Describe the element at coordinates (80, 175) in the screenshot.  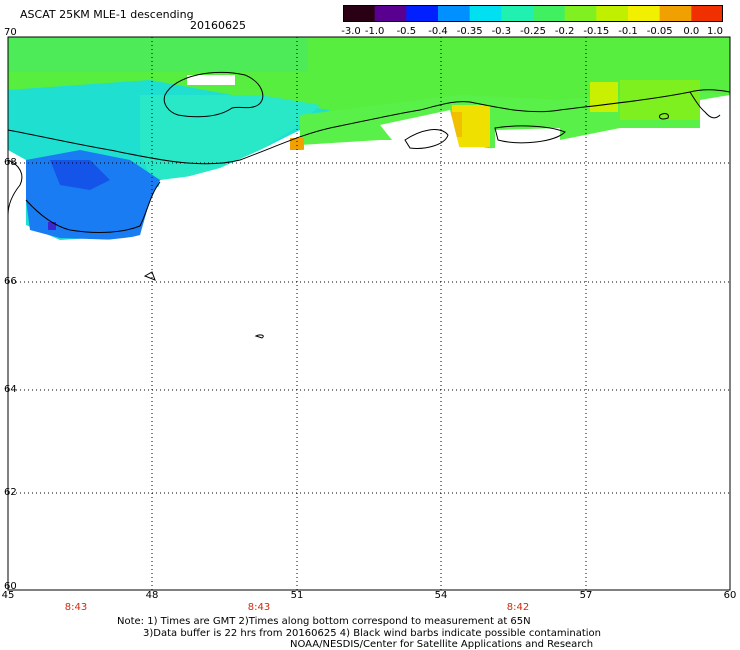
I see `field-dark-blue` at that location.